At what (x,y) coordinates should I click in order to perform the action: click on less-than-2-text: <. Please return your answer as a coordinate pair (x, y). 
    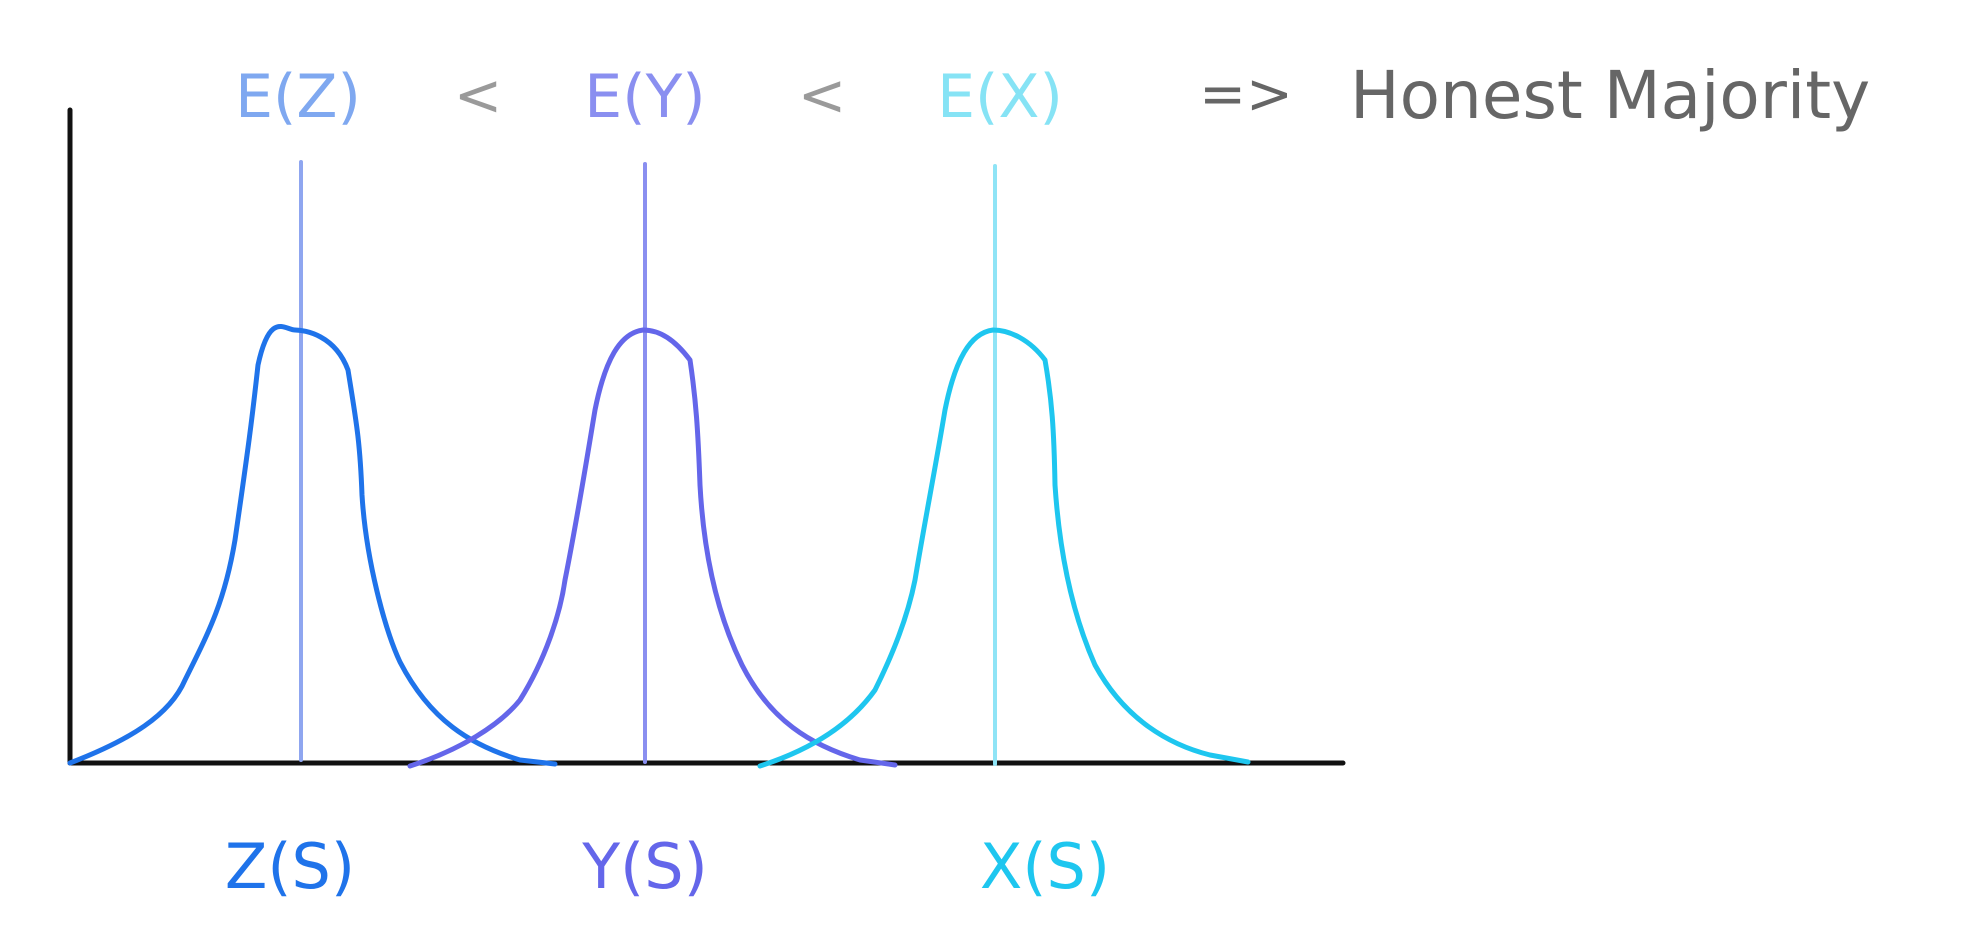
    Looking at the image, I should click on (822, 95).